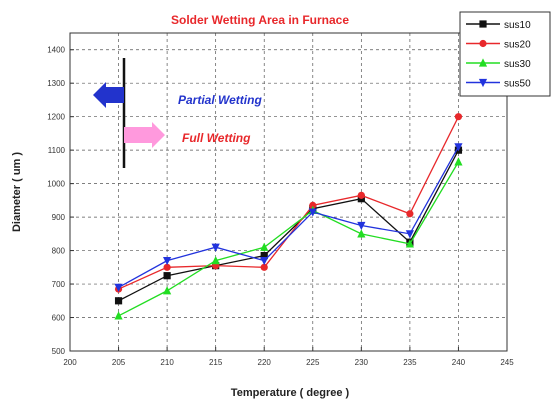 The image size is (560, 405). I want to click on legend-marker-sus50, so click(483, 83).